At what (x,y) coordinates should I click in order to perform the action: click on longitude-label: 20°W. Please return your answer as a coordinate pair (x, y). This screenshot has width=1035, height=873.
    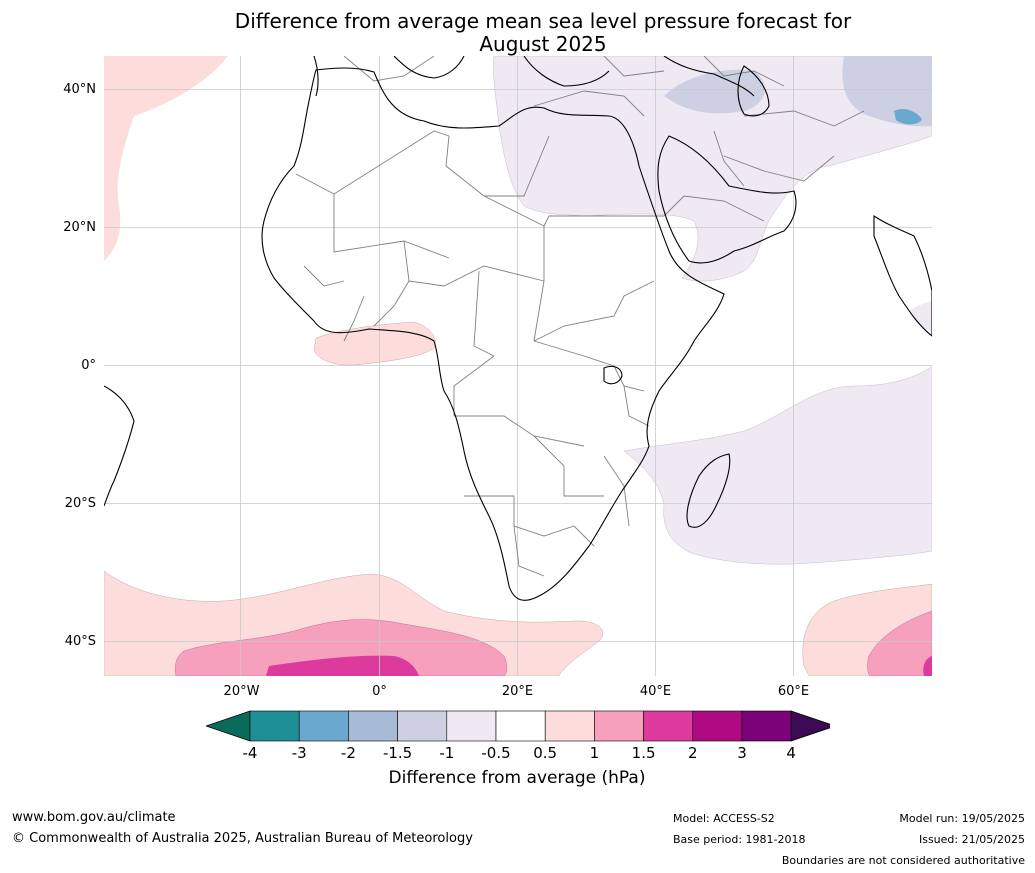
    Looking at the image, I should click on (241, 691).